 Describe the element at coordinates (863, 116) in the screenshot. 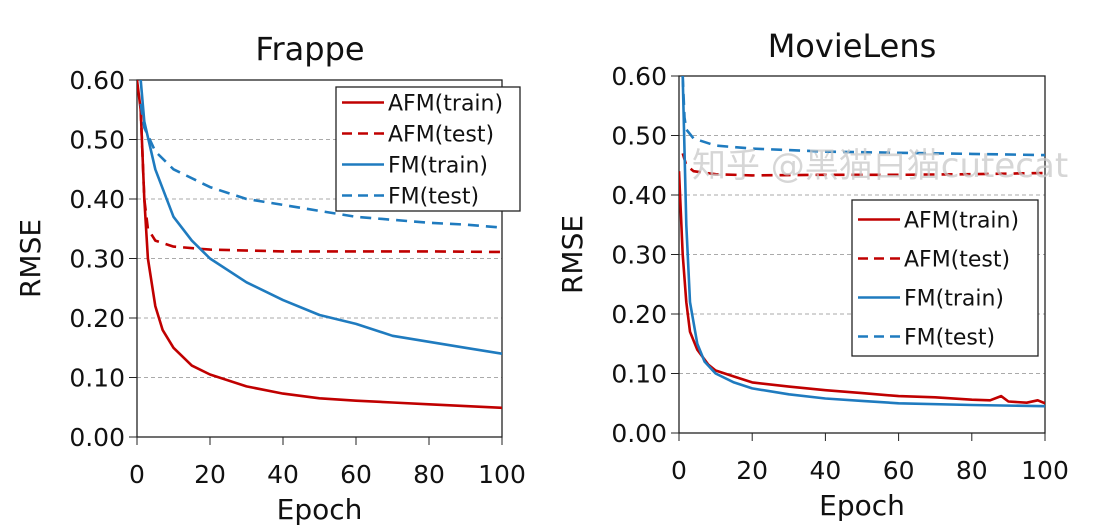

I see `series-line-fm-test-` at that location.